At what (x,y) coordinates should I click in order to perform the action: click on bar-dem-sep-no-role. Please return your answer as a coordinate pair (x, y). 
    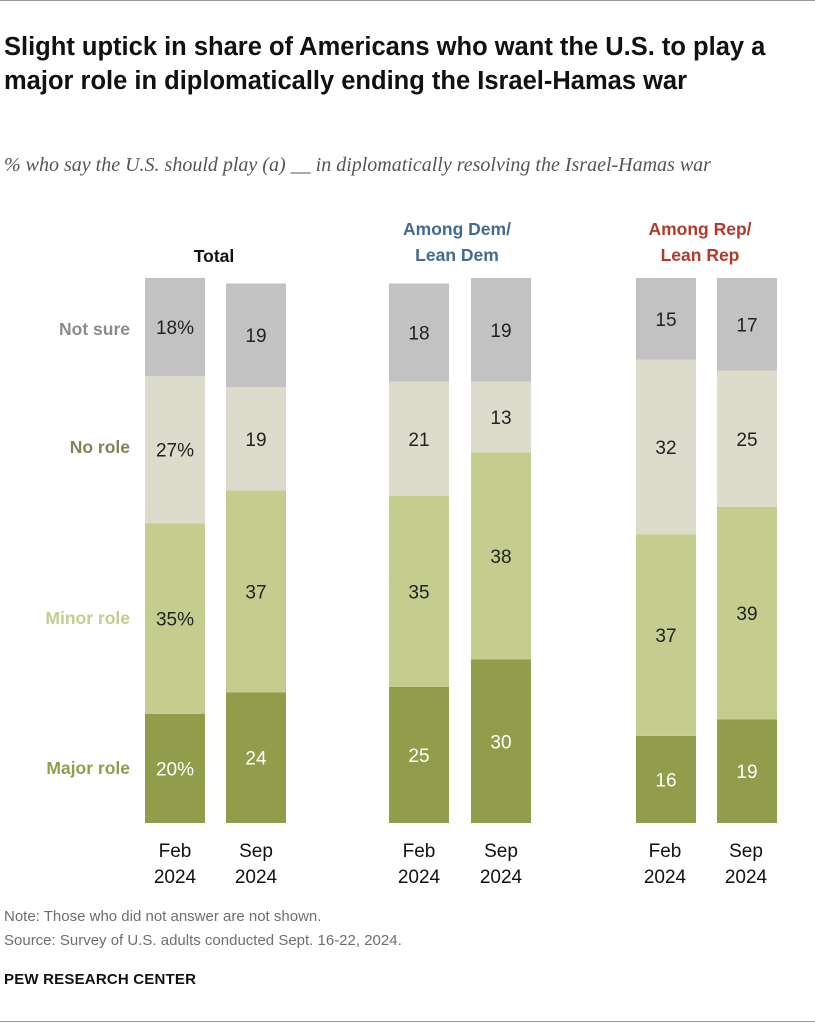
    Looking at the image, I should click on (501, 417).